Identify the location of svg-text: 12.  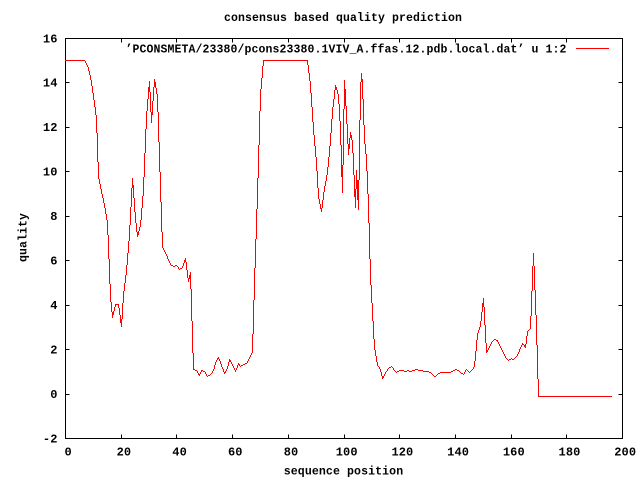
(50, 128).